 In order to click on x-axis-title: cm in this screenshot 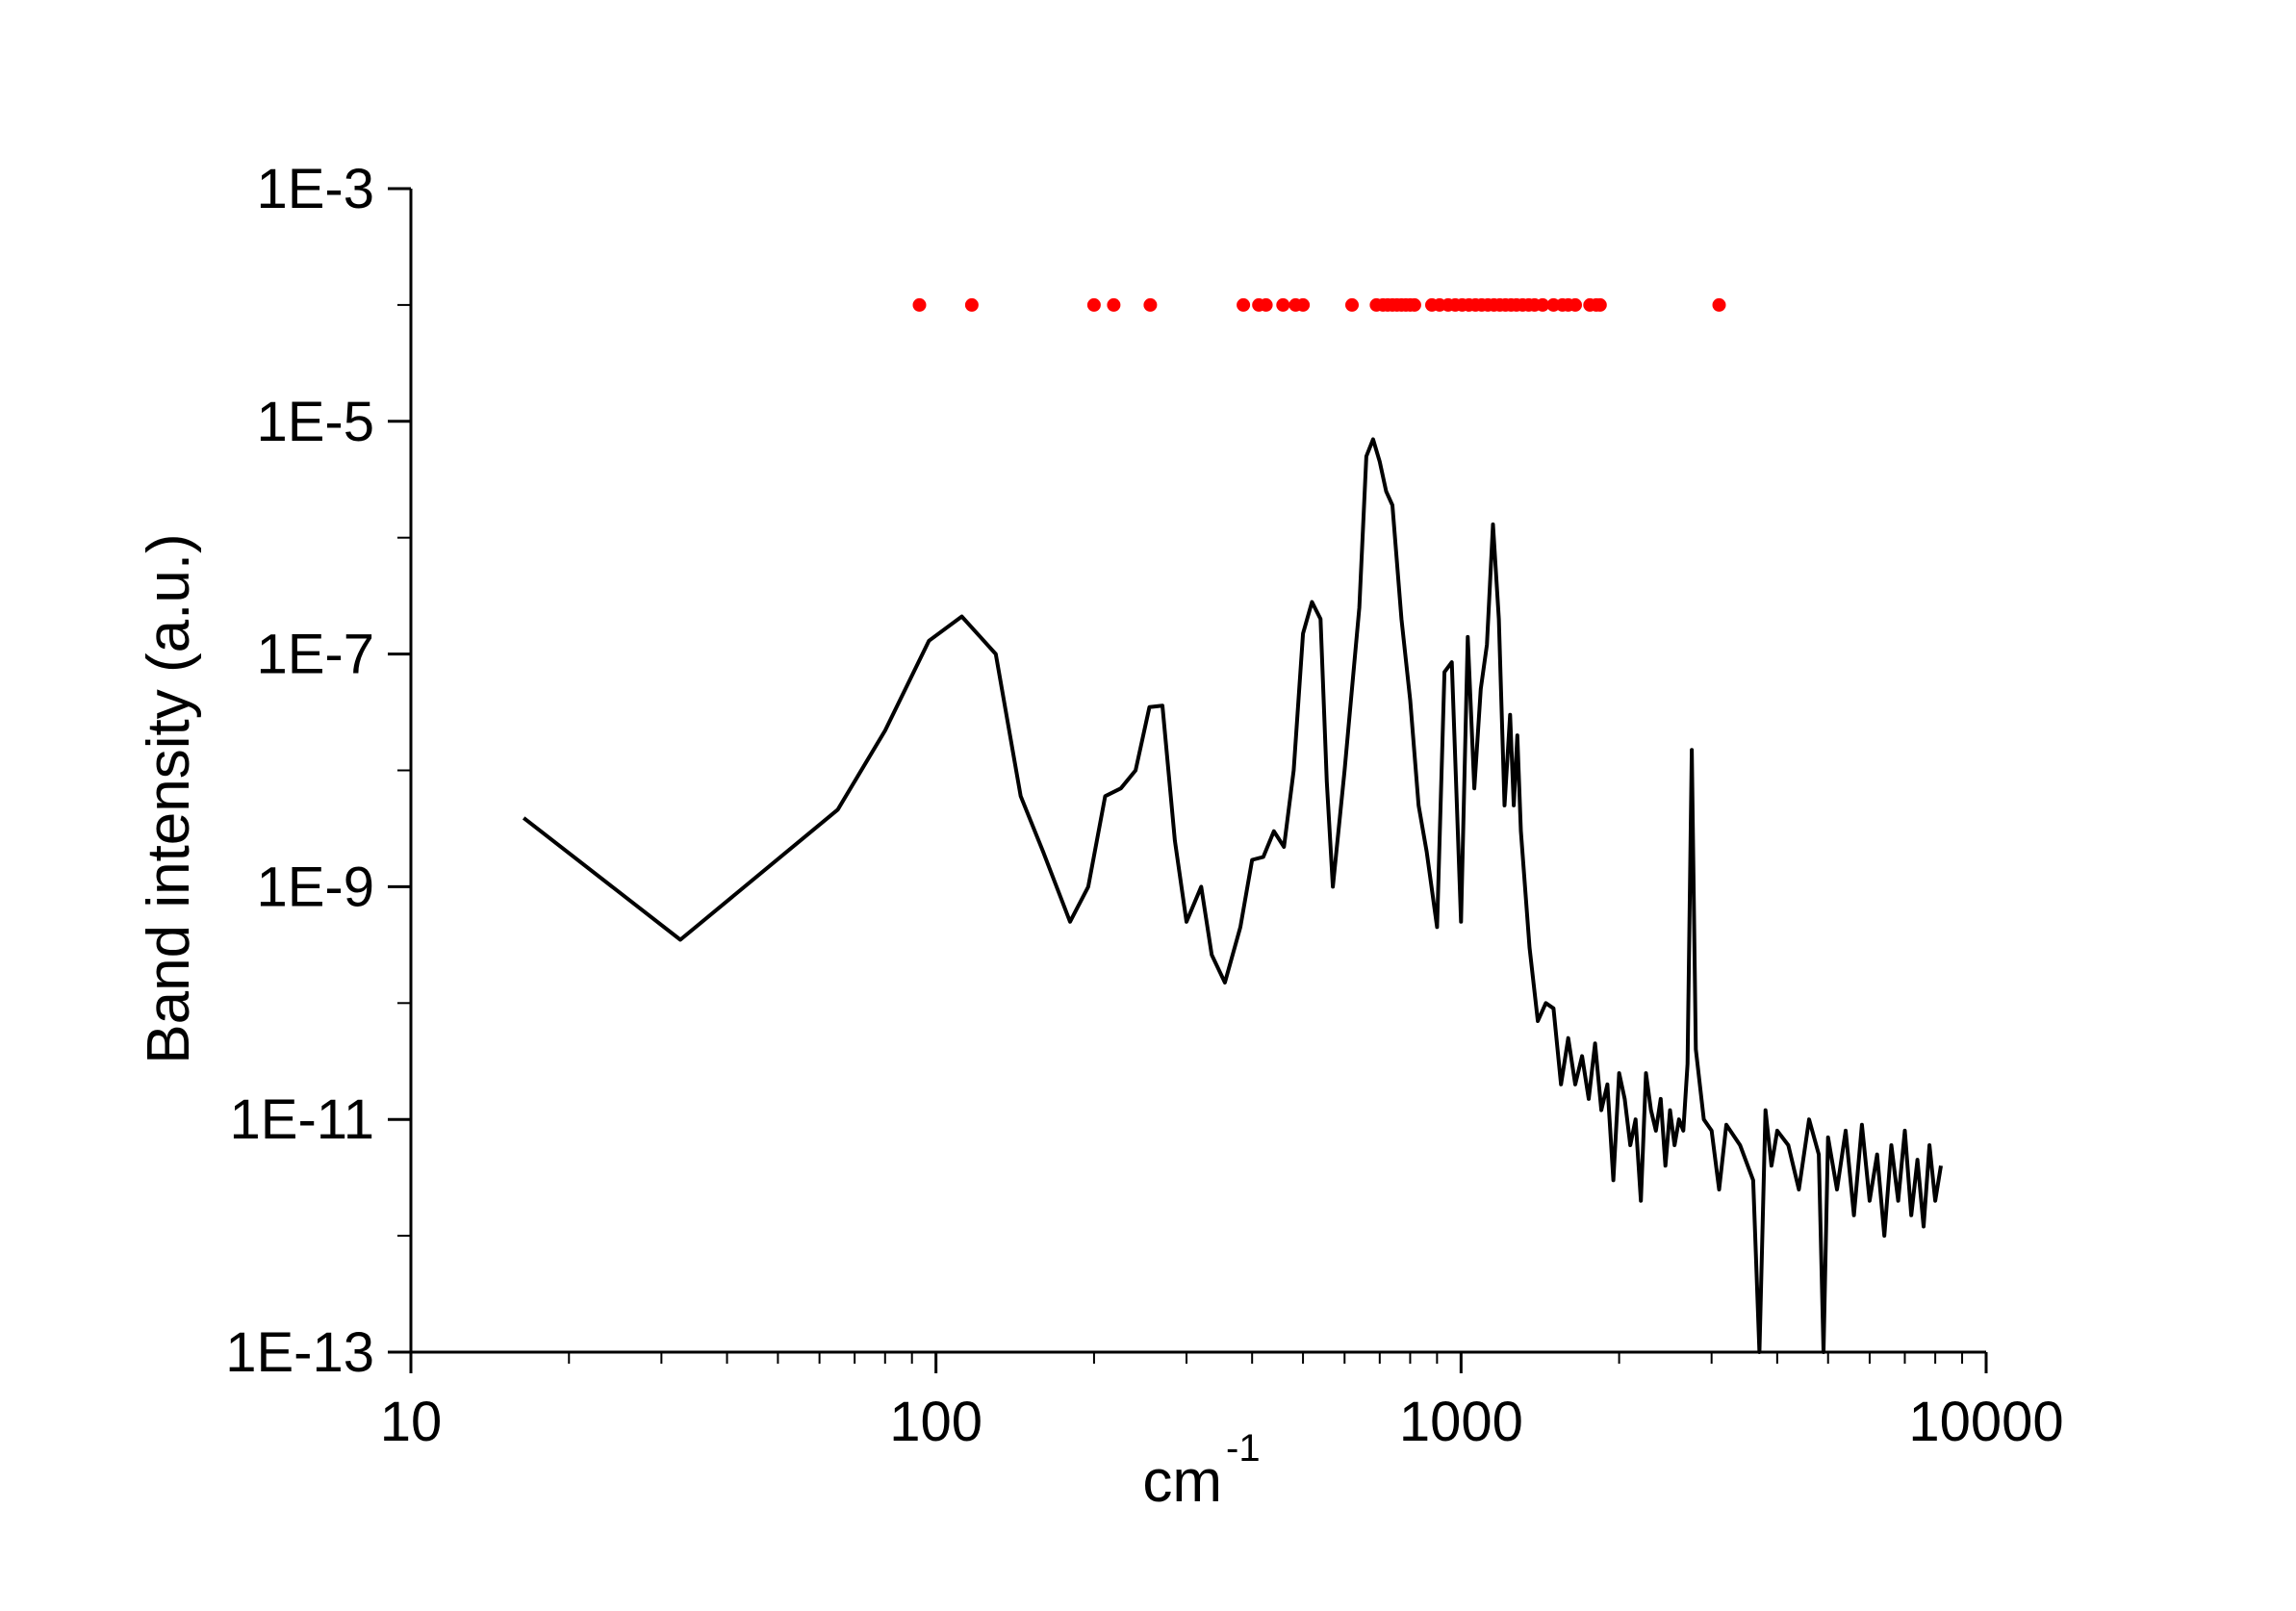, I will do `click(1182, 1481)`.